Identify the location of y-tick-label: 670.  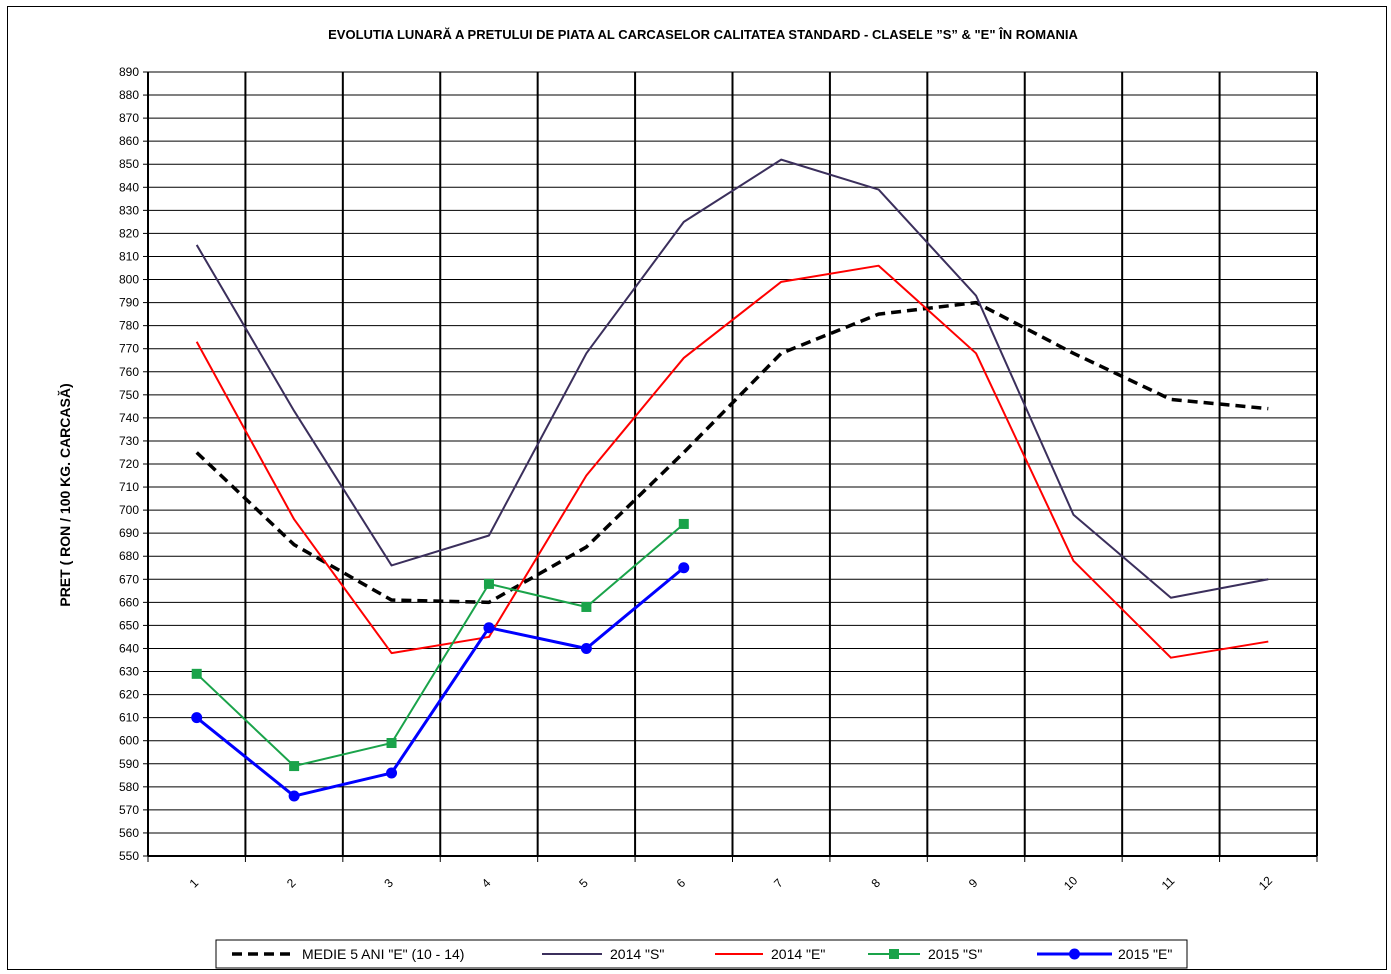
(129, 579).